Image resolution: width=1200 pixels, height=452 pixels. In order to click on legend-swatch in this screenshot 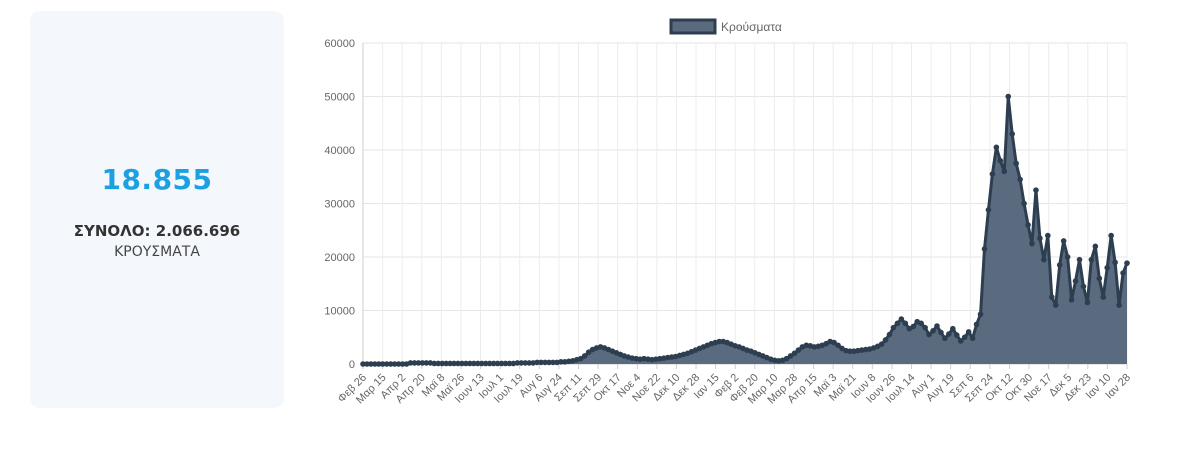, I will do `click(693, 26)`.